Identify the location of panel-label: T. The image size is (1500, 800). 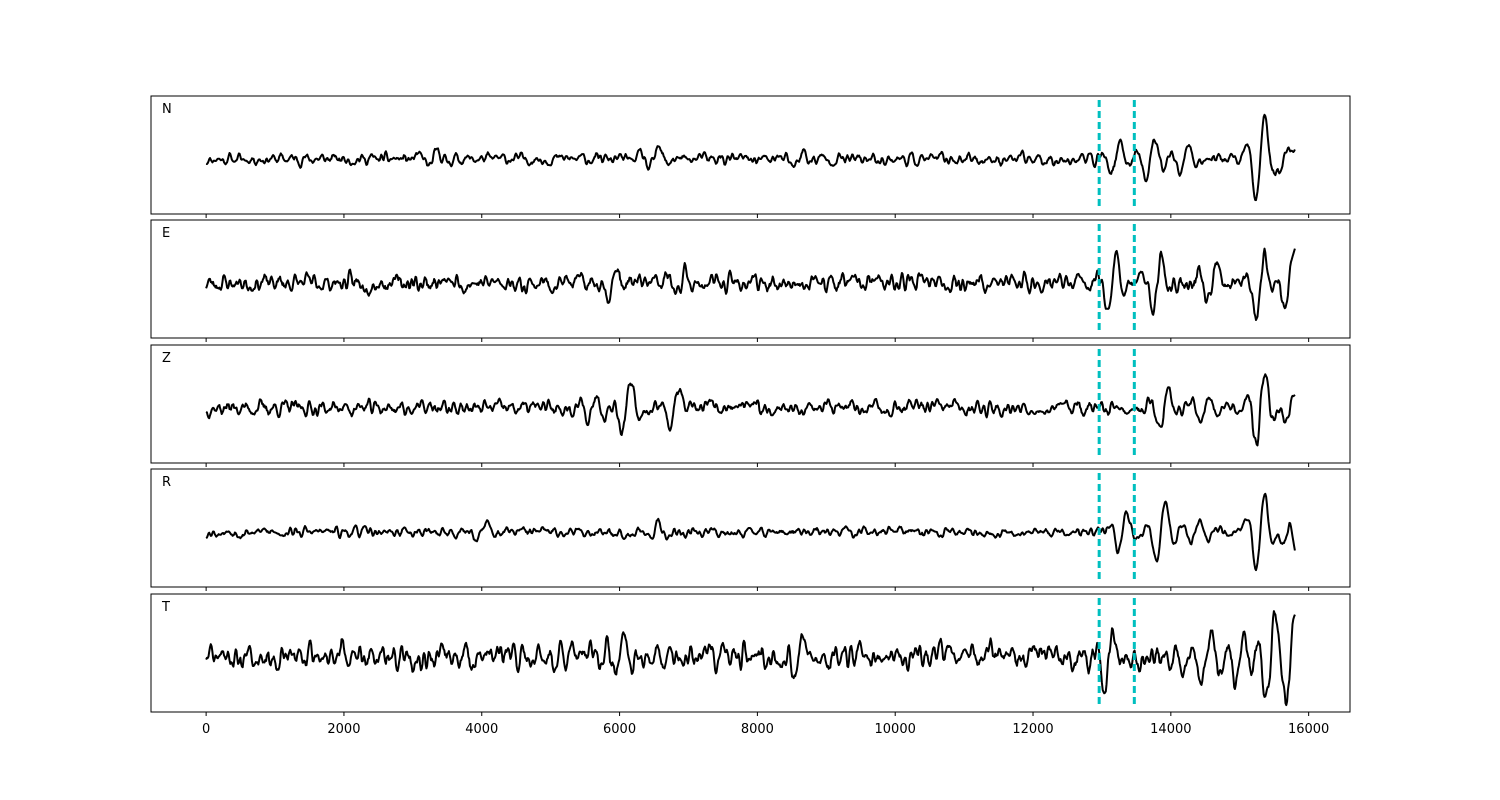
(165, 607).